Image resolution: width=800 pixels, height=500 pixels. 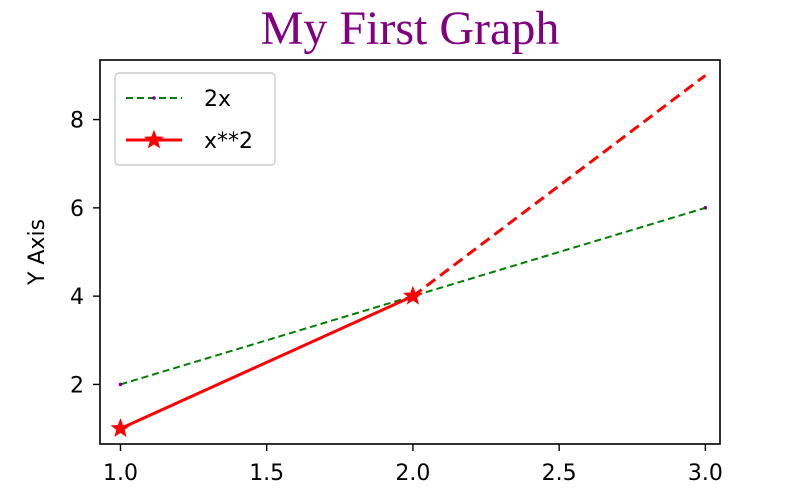 What do you see at coordinates (77, 209) in the screenshot?
I see `y-tick-label: 6` at bounding box center [77, 209].